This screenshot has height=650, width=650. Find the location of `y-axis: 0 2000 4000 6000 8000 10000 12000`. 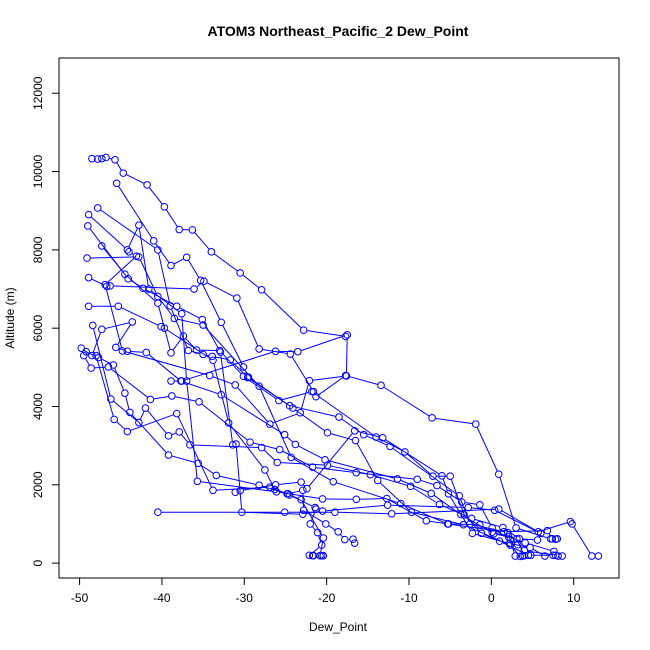

y-axis: 0 2000 4000 6000 8000 10000 12000 is located at coordinates (45, 321).